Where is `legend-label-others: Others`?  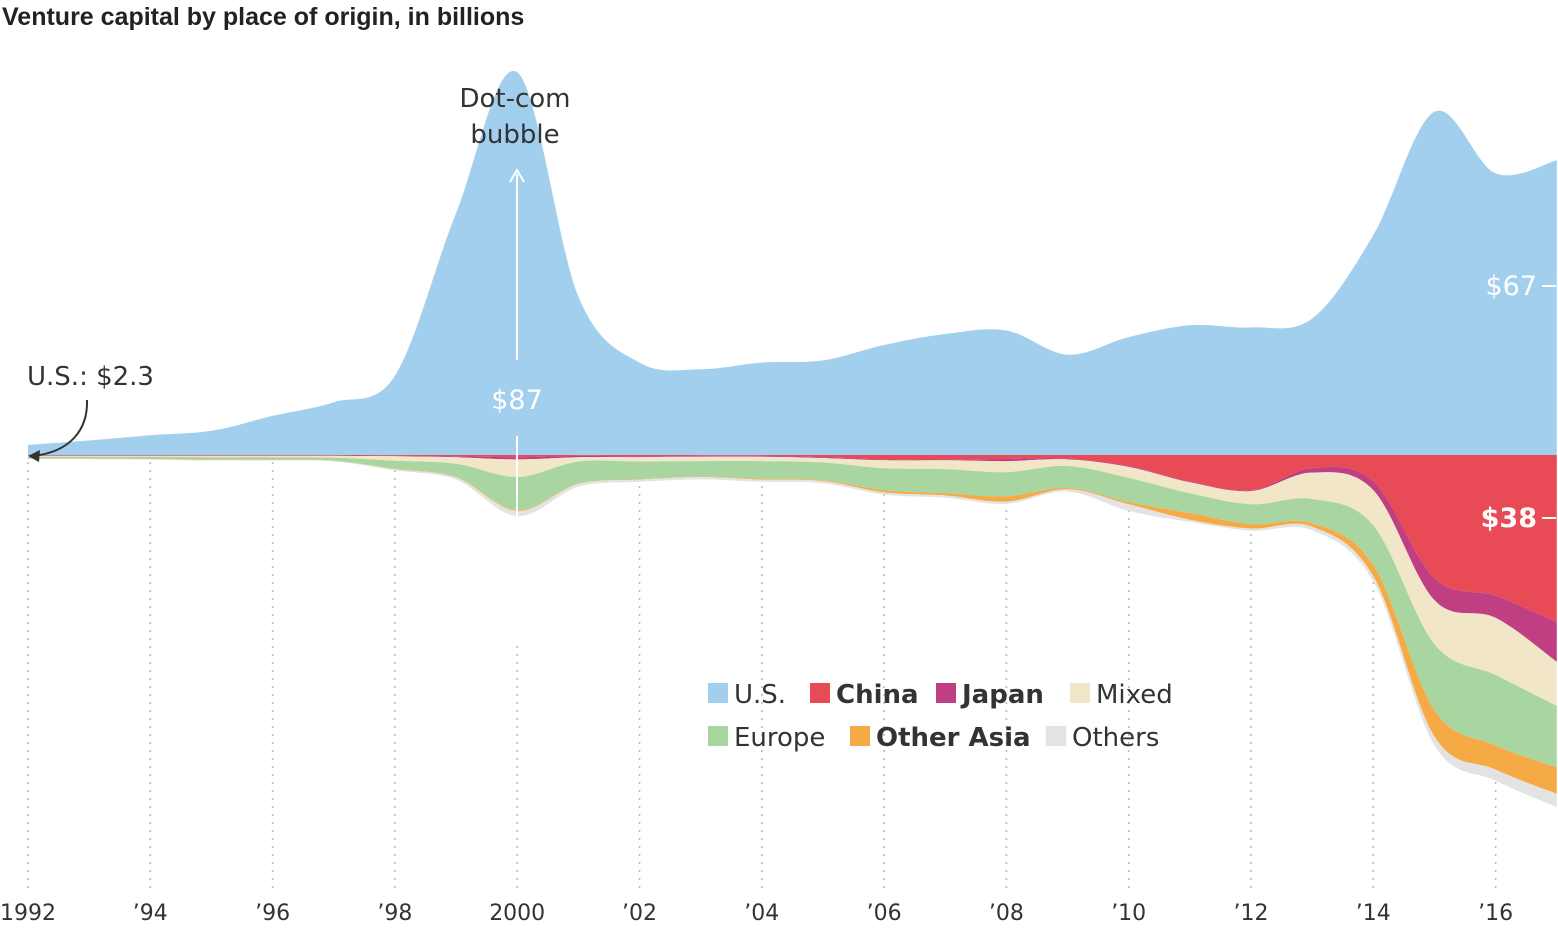 legend-label-others: Others is located at coordinates (1115, 738).